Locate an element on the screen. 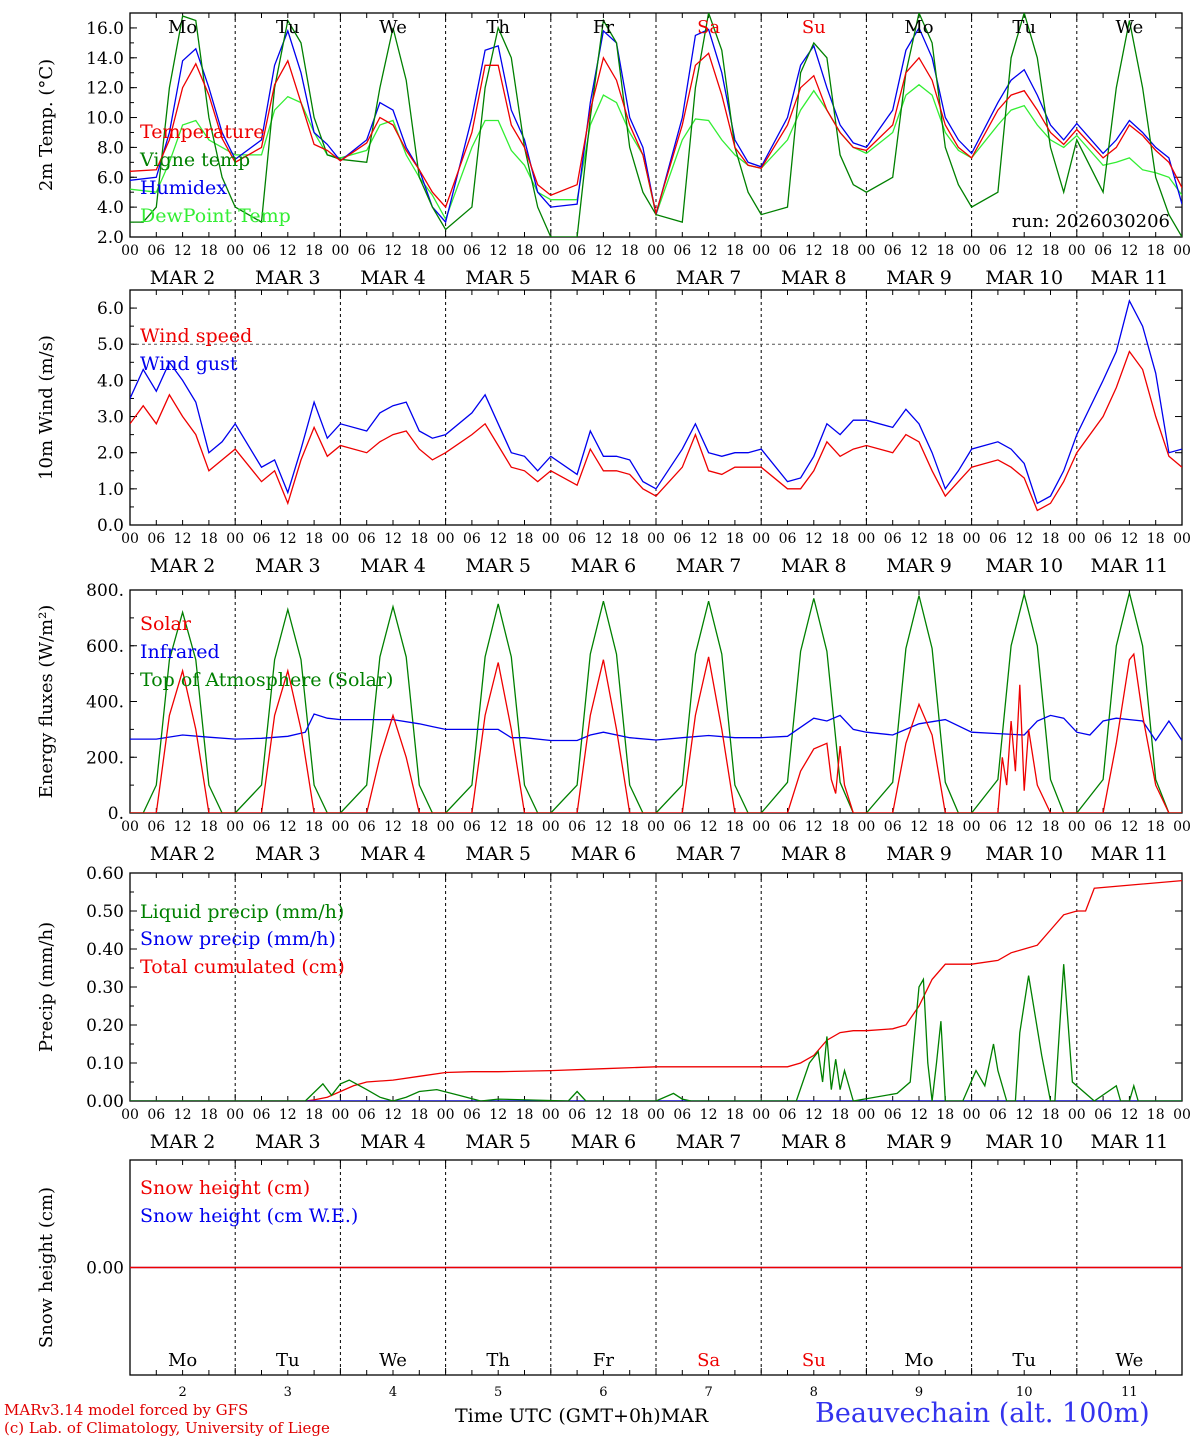  y-tick-label: 5.0 is located at coordinates (110, 345).